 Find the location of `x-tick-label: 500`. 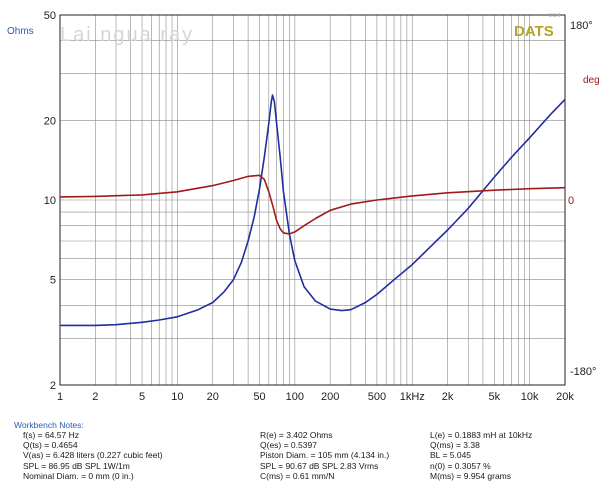

x-tick-label: 500 is located at coordinates (377, 397).